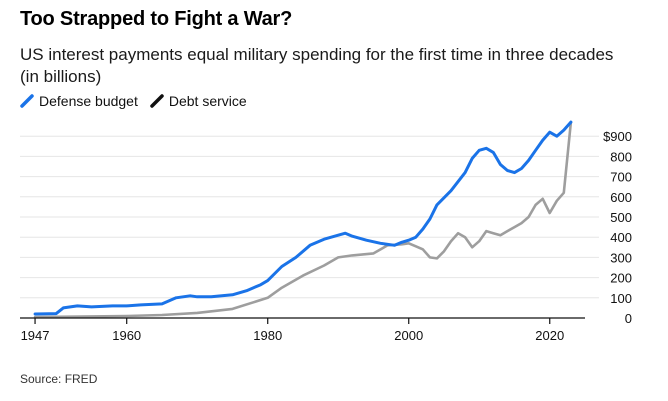 The height and width of the screenshot is (401, 668). I want to click on source-note: Source: FRED, so click(59, 379).